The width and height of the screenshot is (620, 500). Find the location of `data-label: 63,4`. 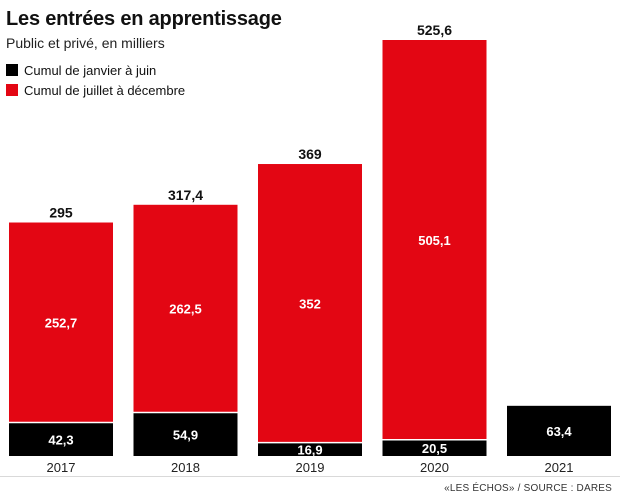

data-label: 63,4 is located at coordinates (559, 431).